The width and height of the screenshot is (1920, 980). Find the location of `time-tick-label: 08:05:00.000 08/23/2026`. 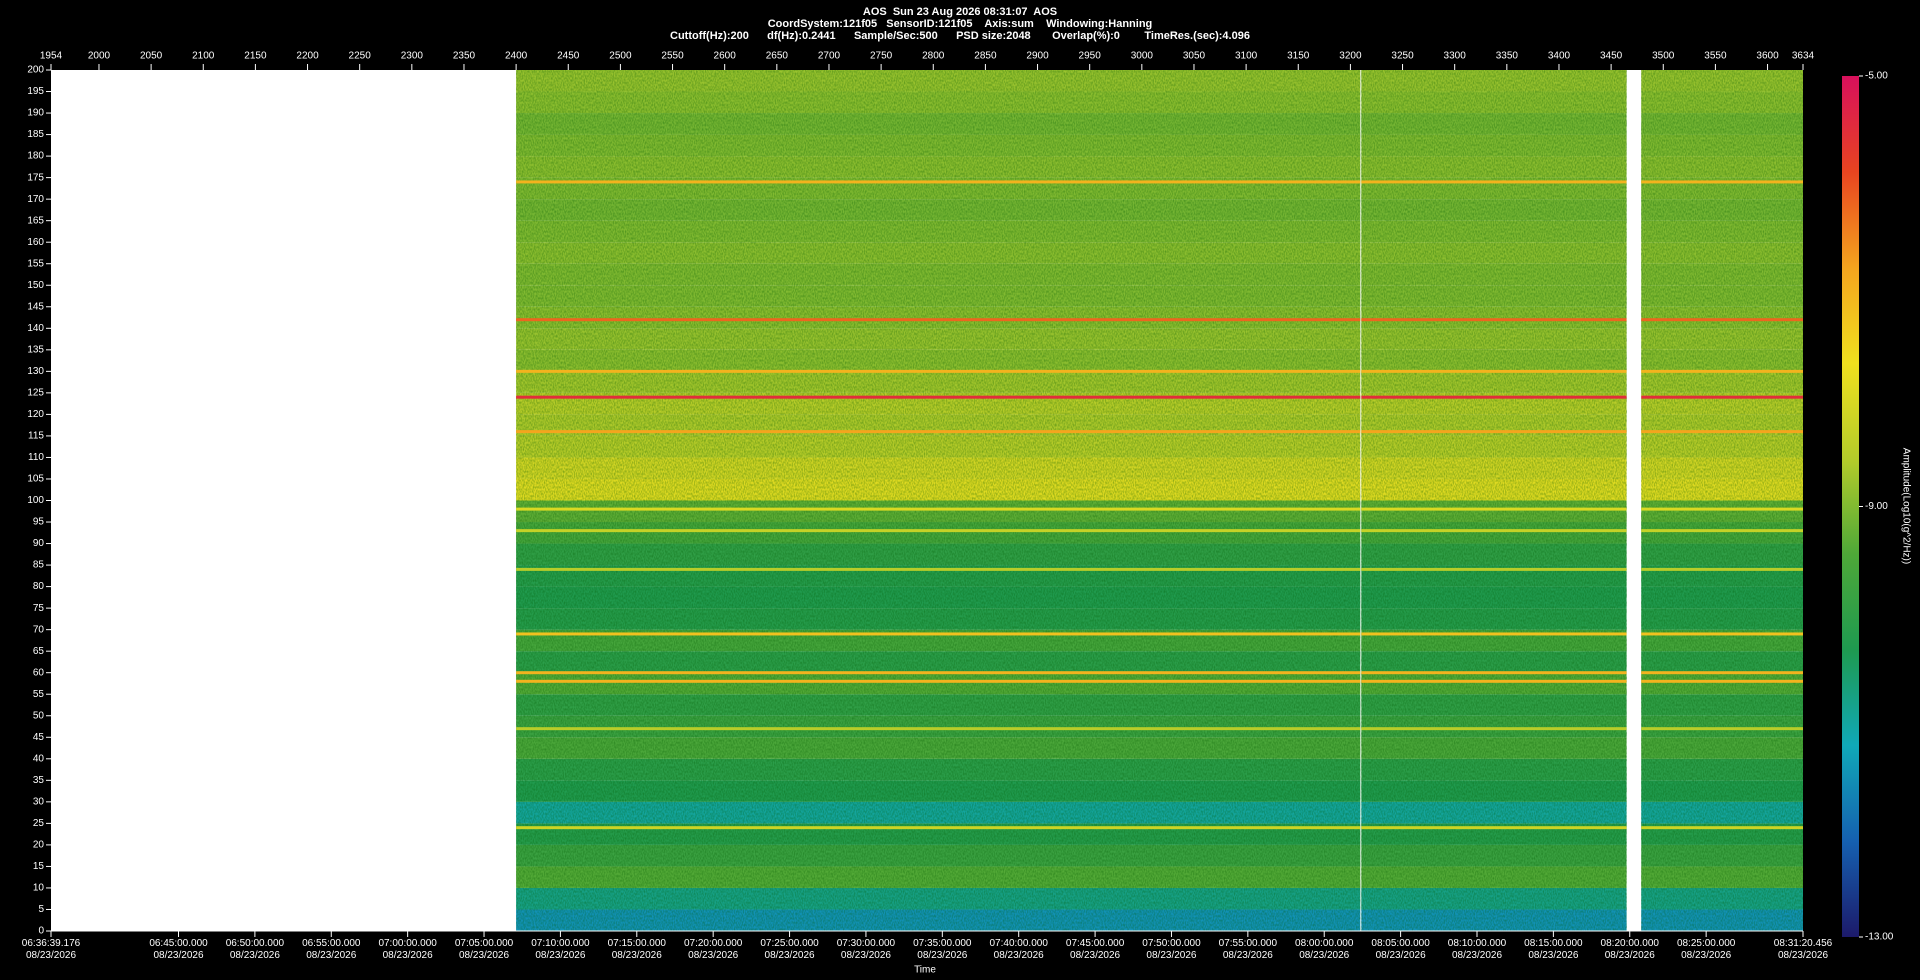

time-tick-label: 08:05:00.000 08/23/2026 is located at coordinates (1400, 949).